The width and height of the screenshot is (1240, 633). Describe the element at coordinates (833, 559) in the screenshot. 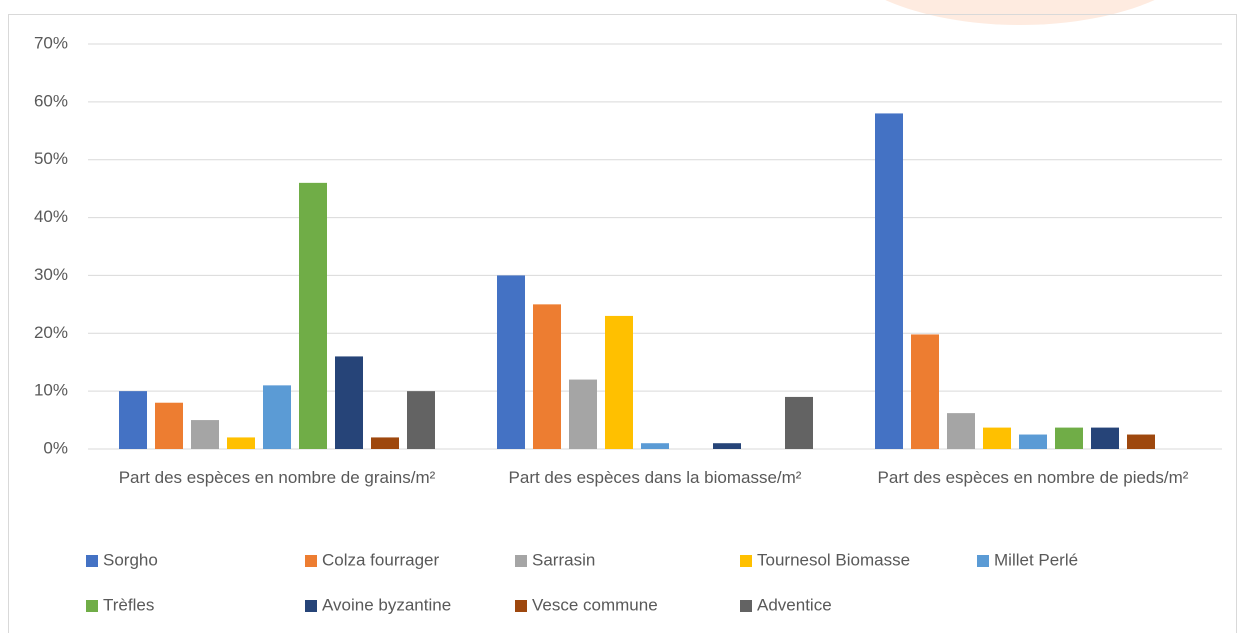

I see `legend-label: Tournesol Biomasse` at that location.